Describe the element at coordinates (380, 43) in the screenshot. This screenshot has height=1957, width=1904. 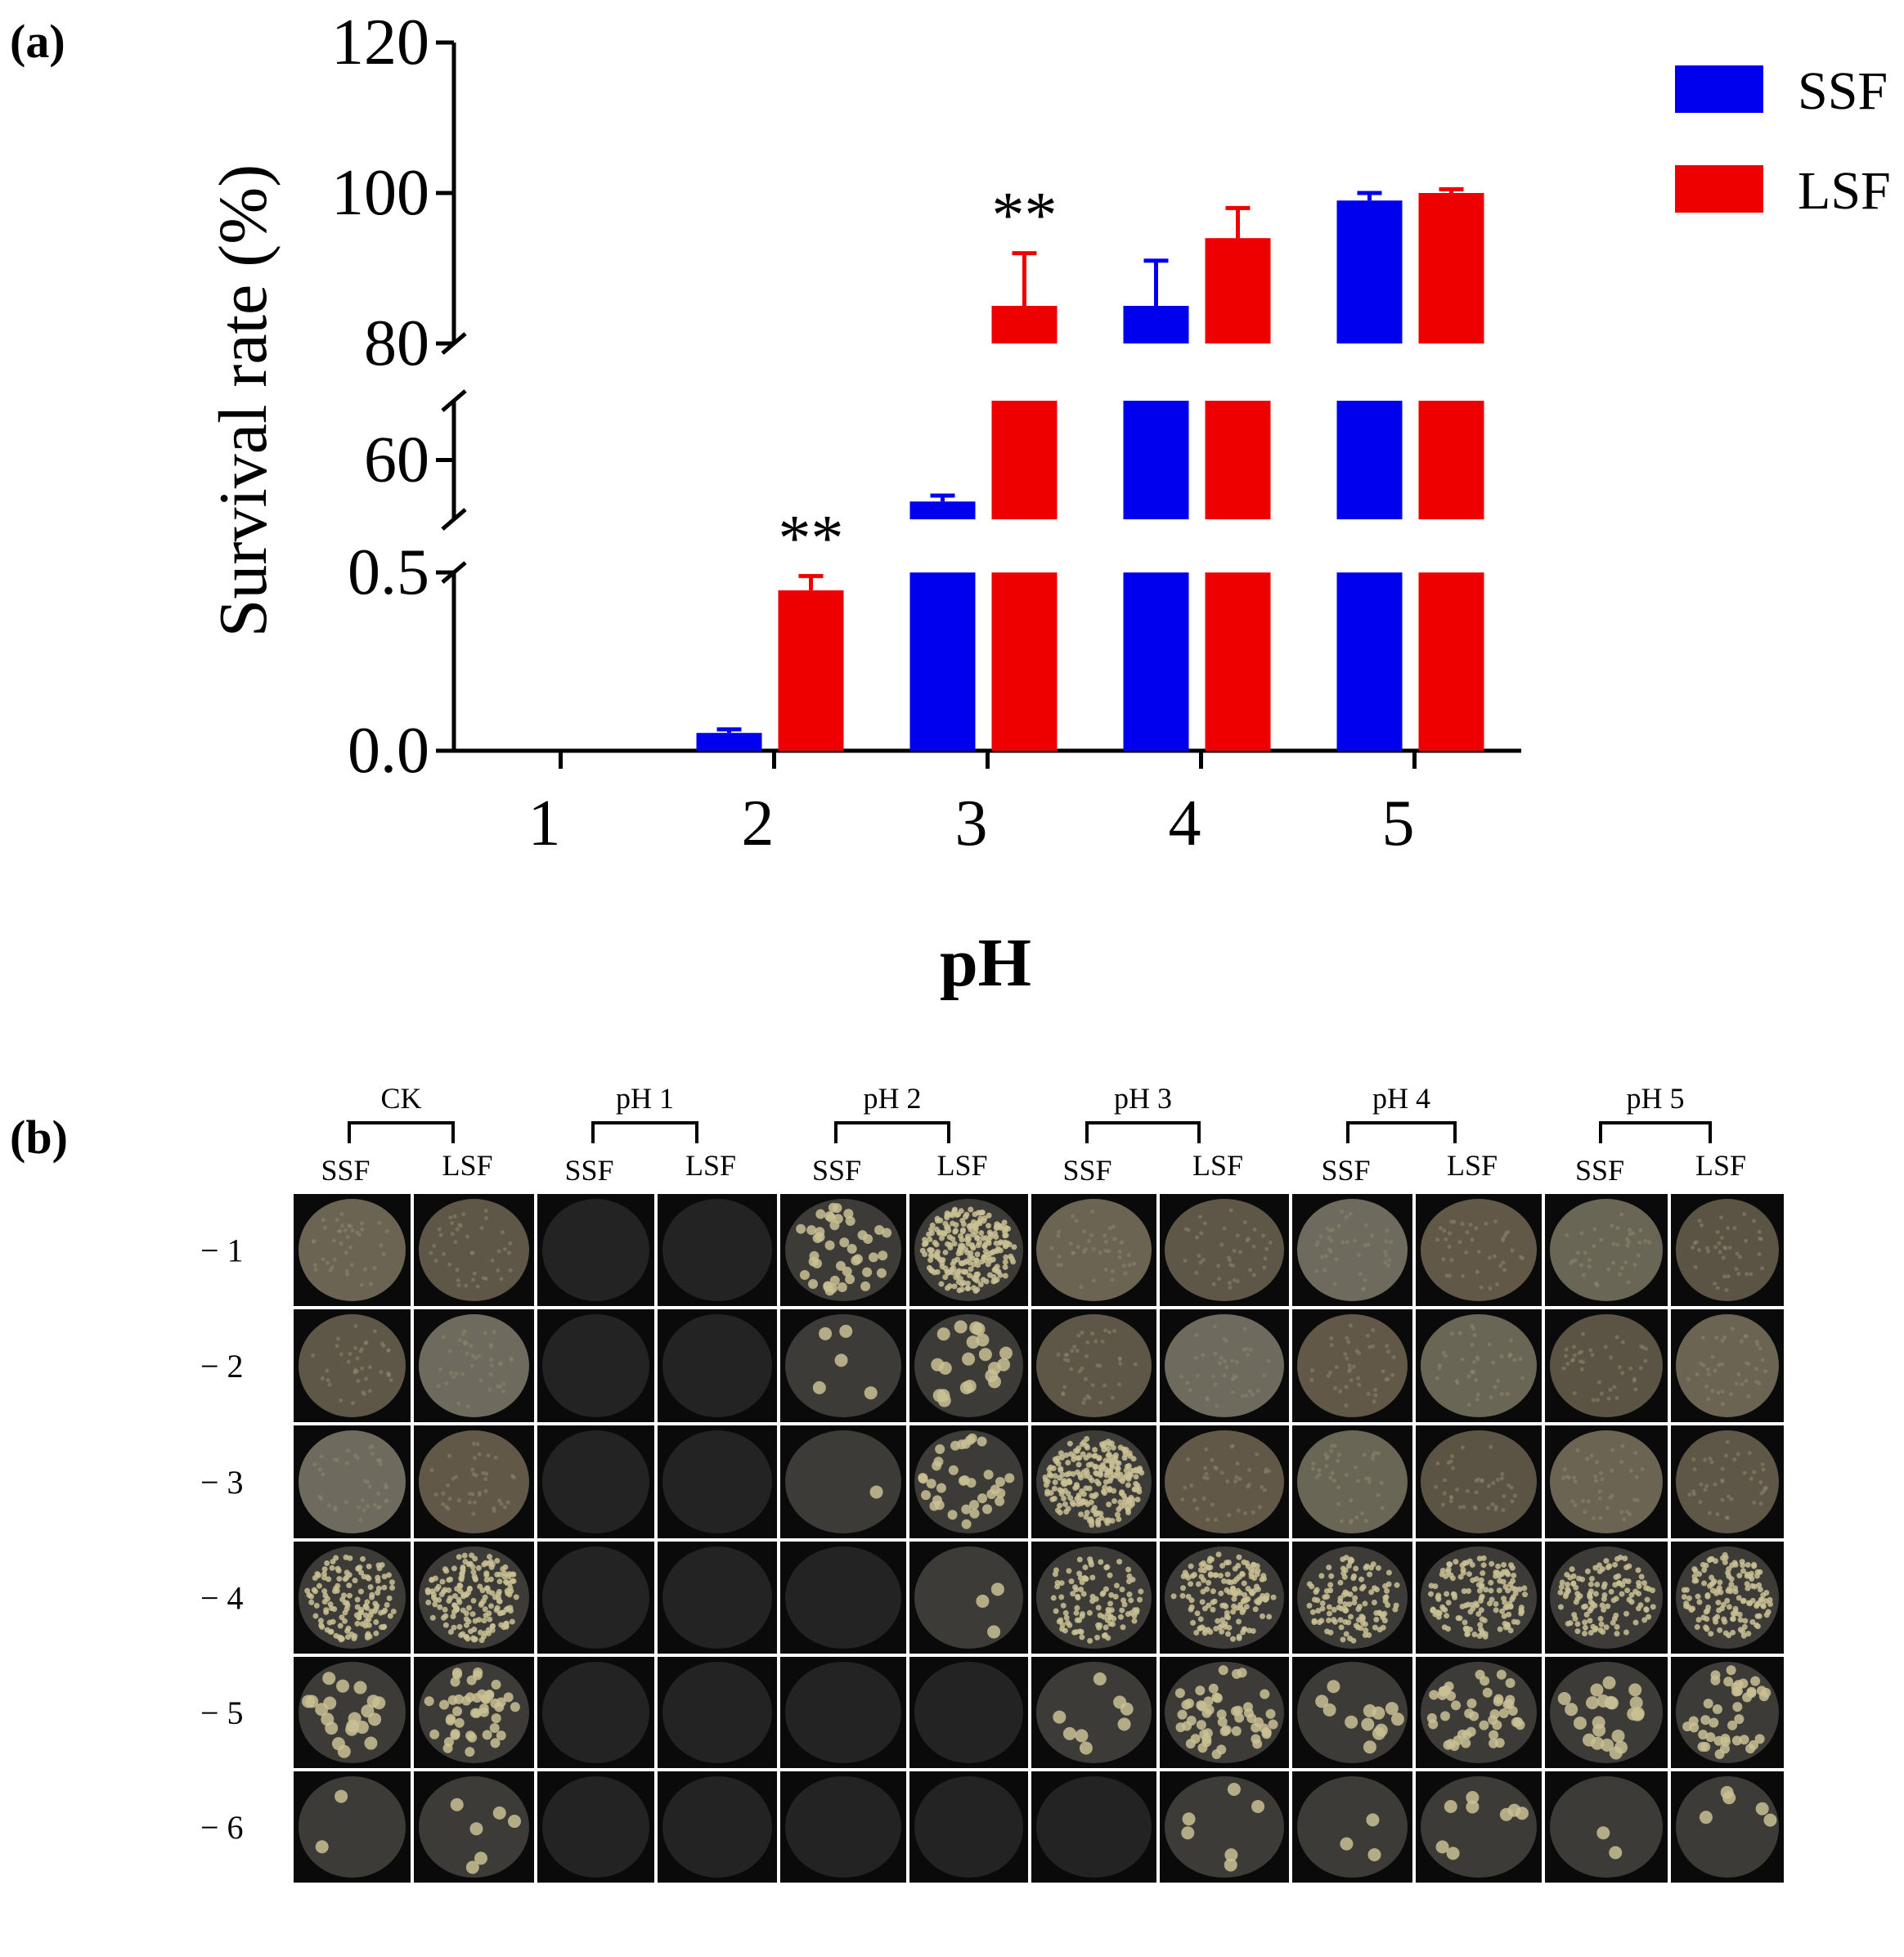
I see `y-tick-label: 120` at that location.